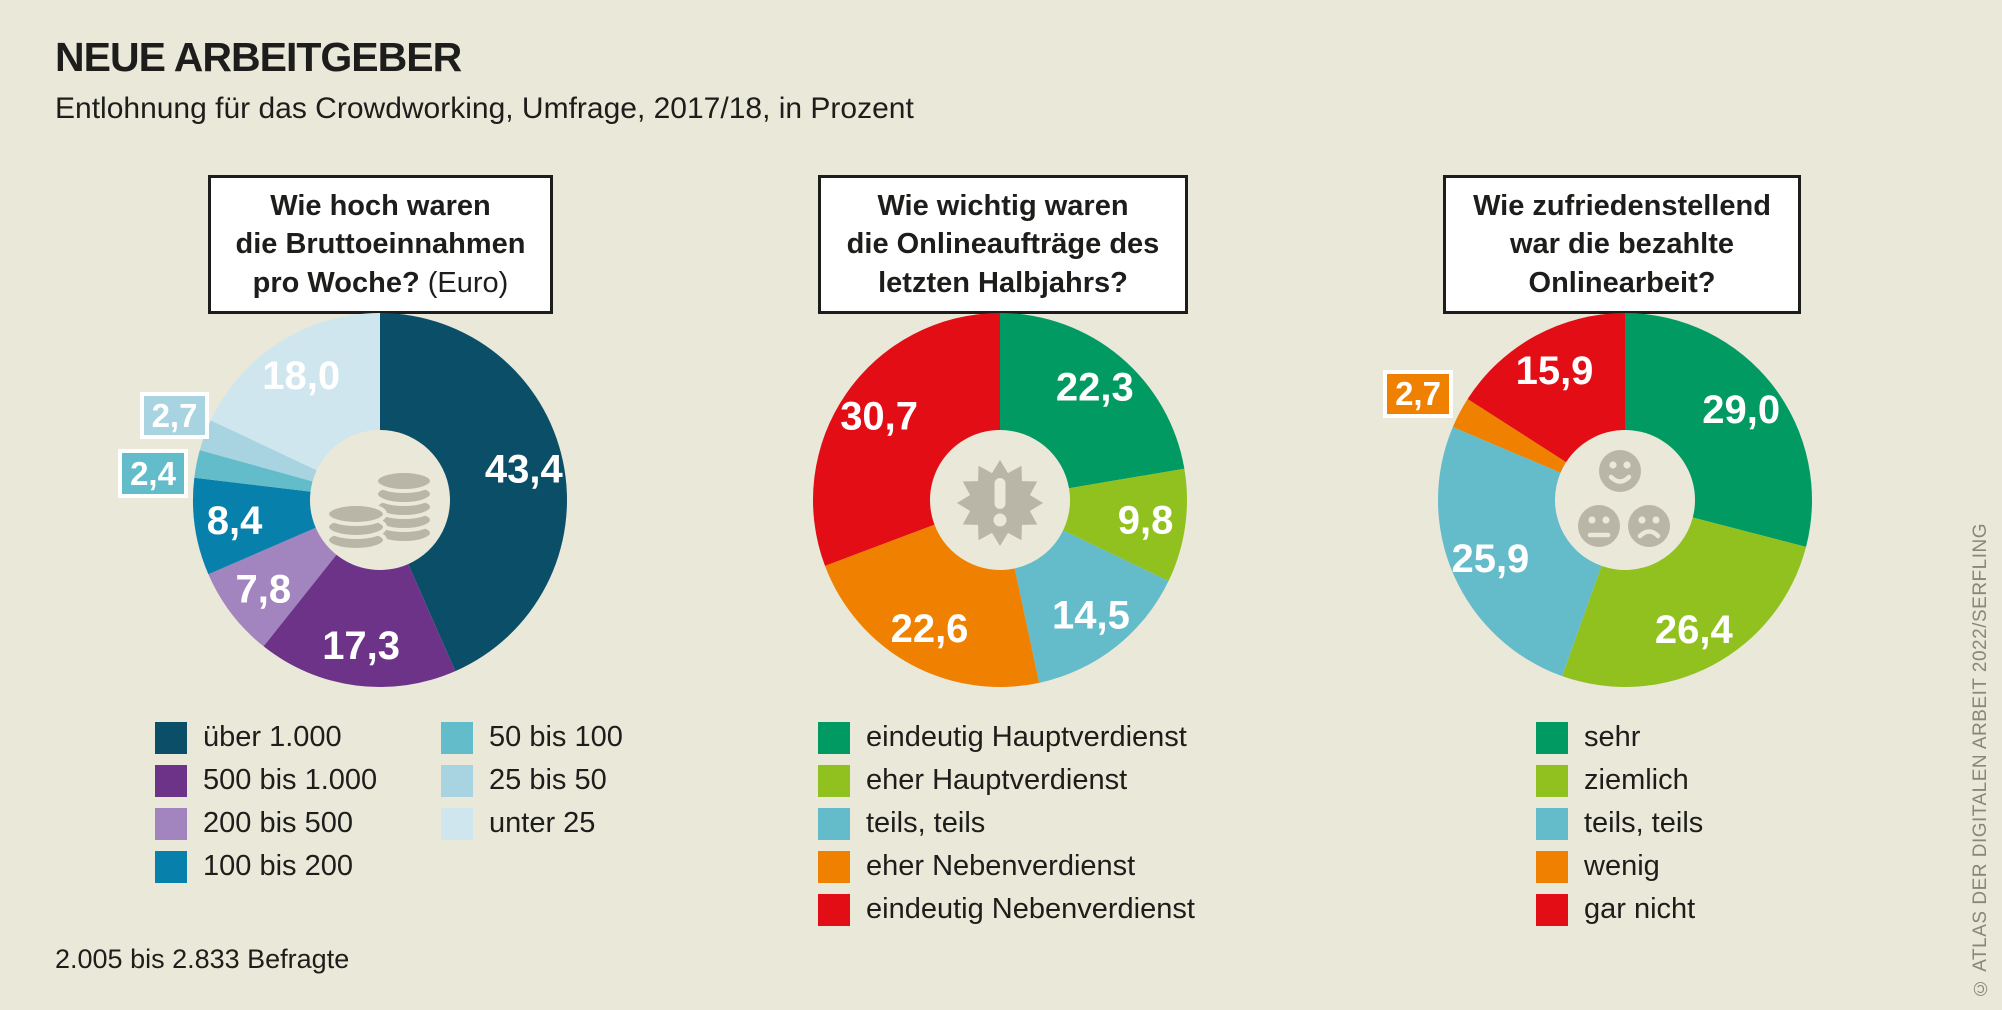 Image resolution: width=2002 pixels, height=1010 pixels. Describe the element at coordinates (298, 866) in the screenshot. I see `legend-item: 100 bis 200` at that location.